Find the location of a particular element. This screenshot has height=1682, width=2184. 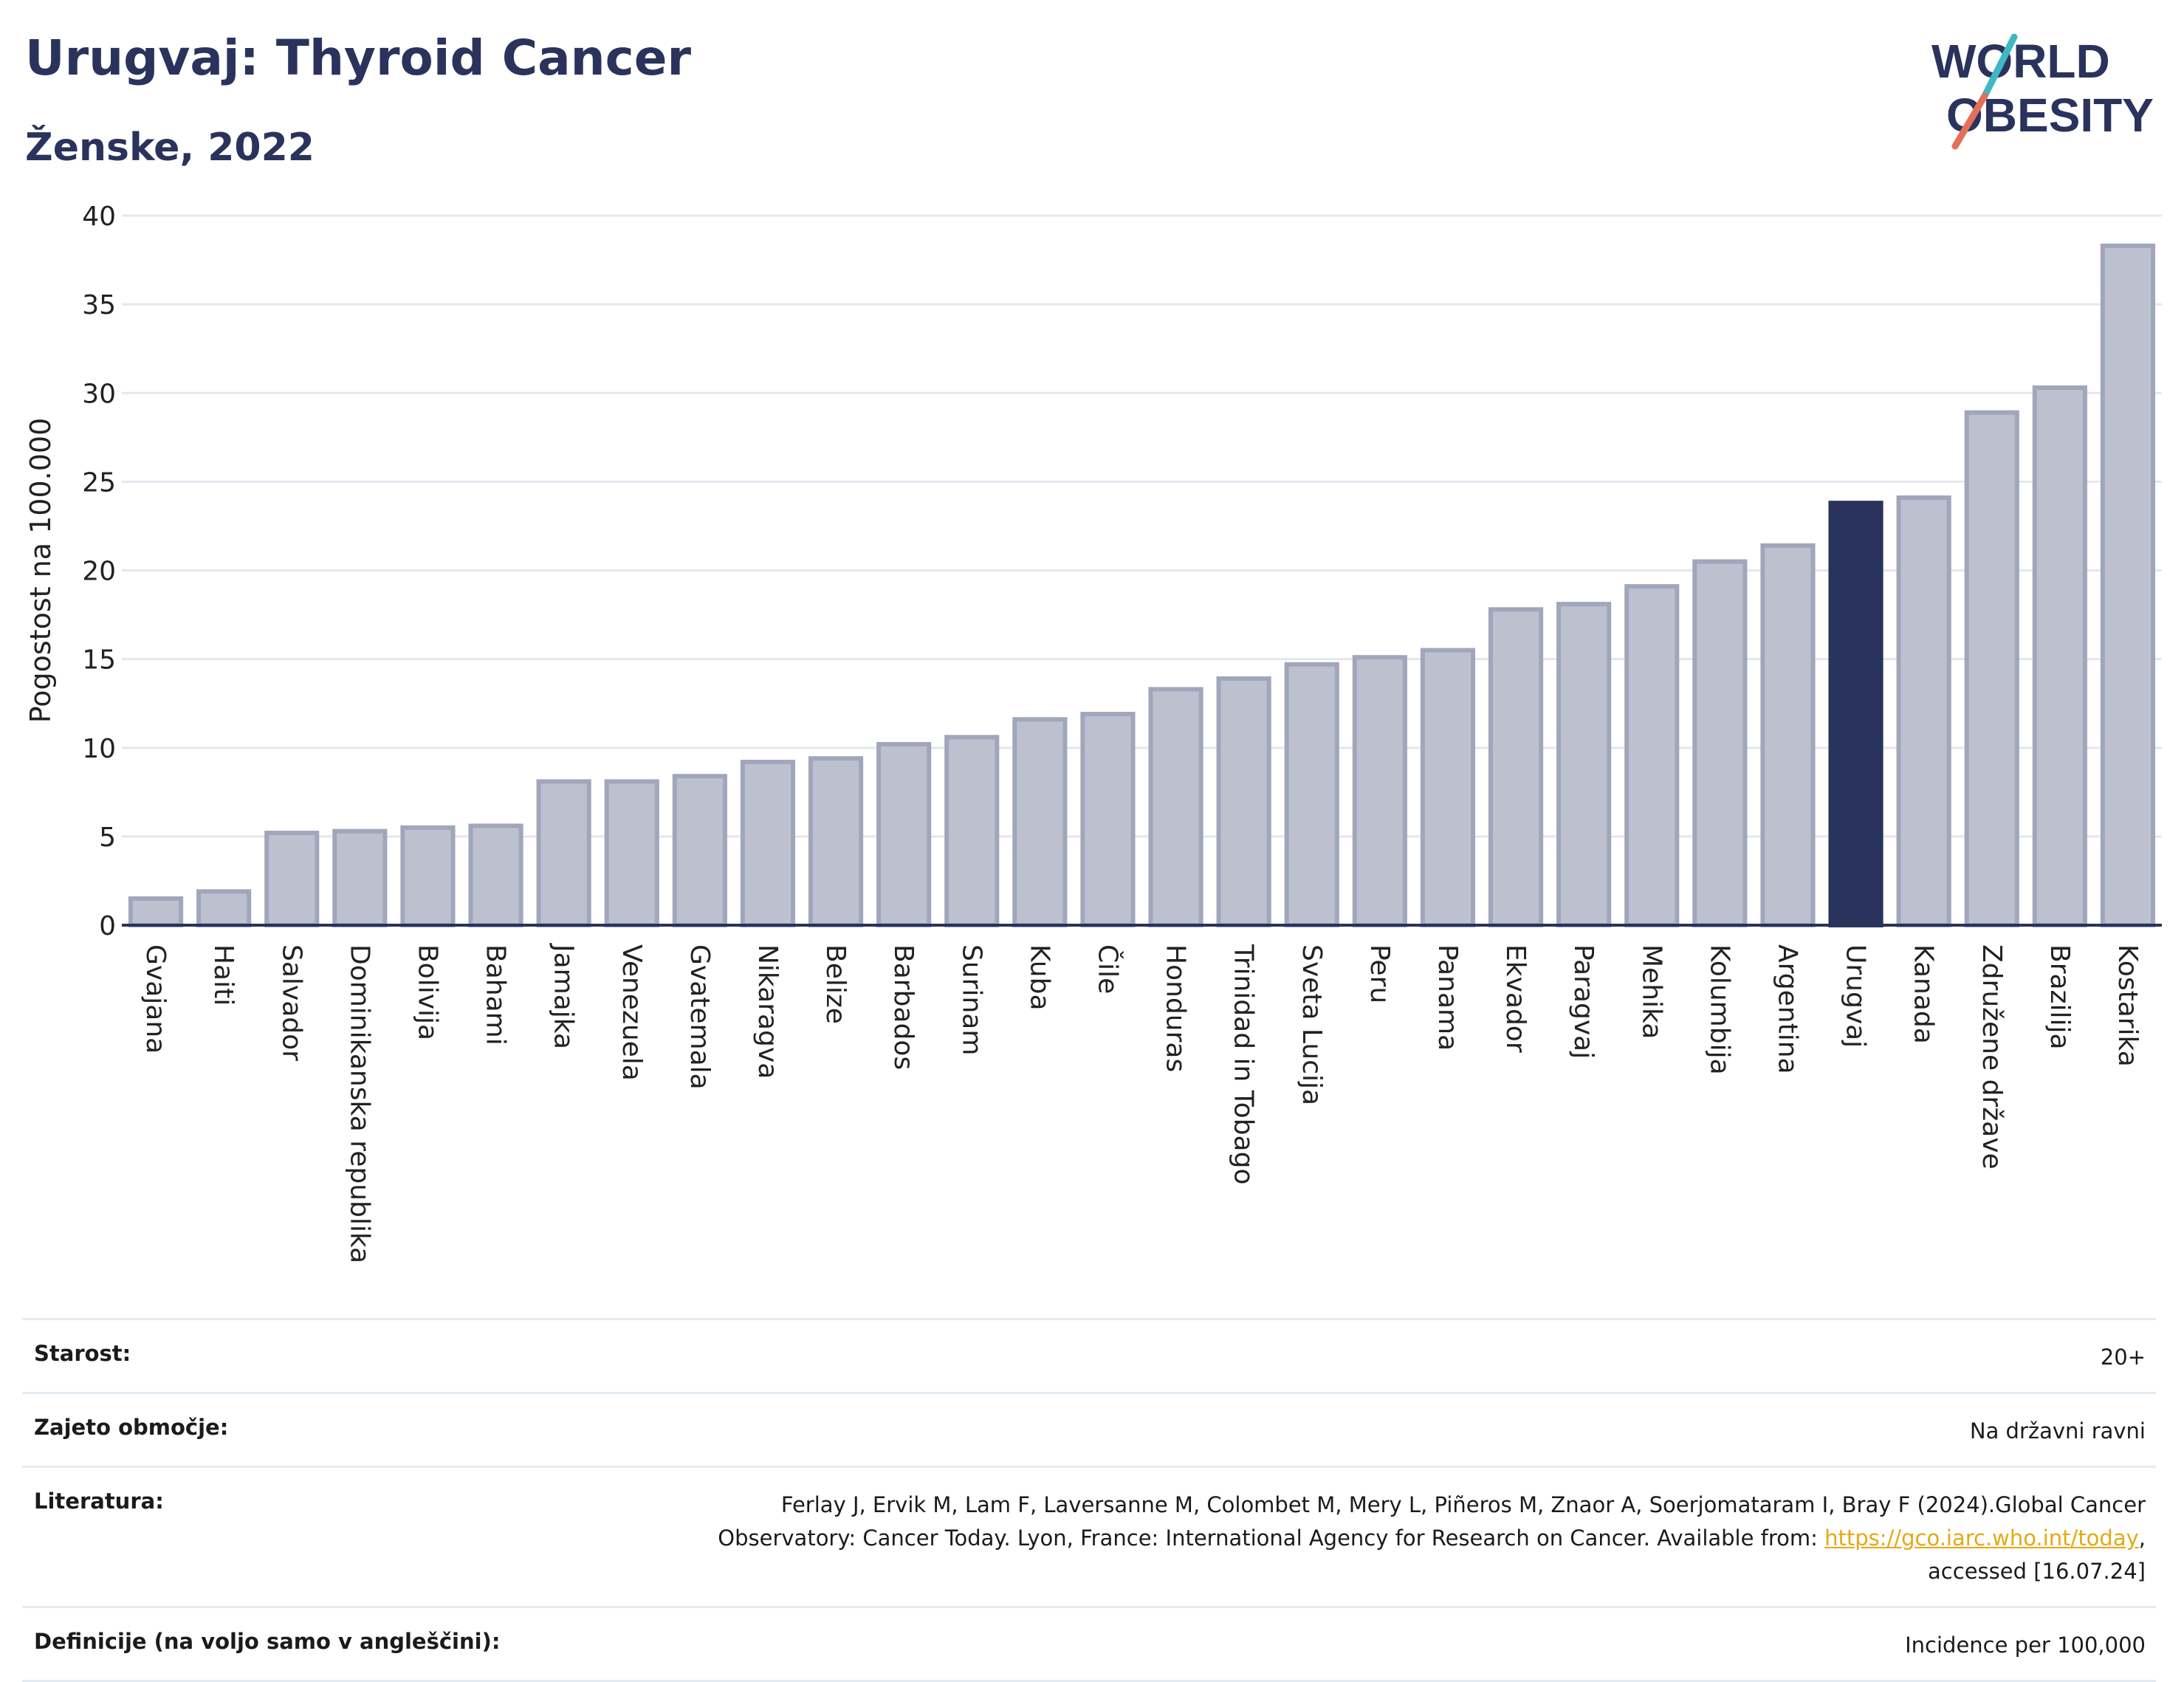

info-label-coverage: Zajeto območje: is located at coordinates (131, 1427).